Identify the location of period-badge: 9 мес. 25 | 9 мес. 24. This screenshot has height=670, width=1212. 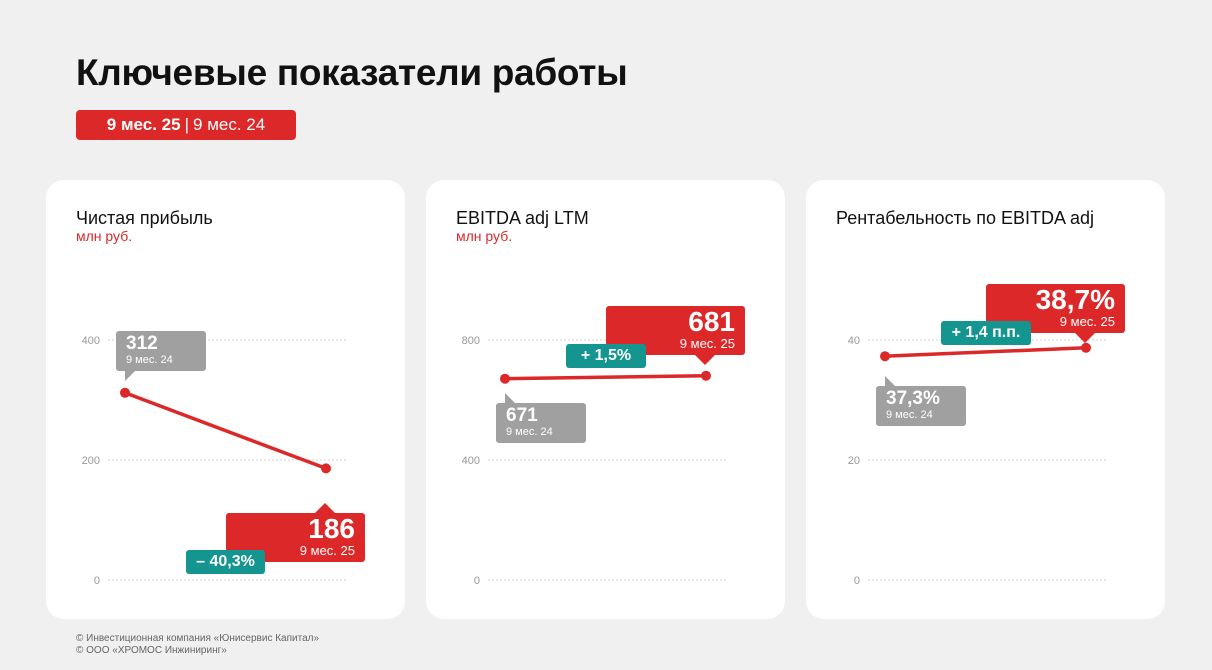
(186, 125).